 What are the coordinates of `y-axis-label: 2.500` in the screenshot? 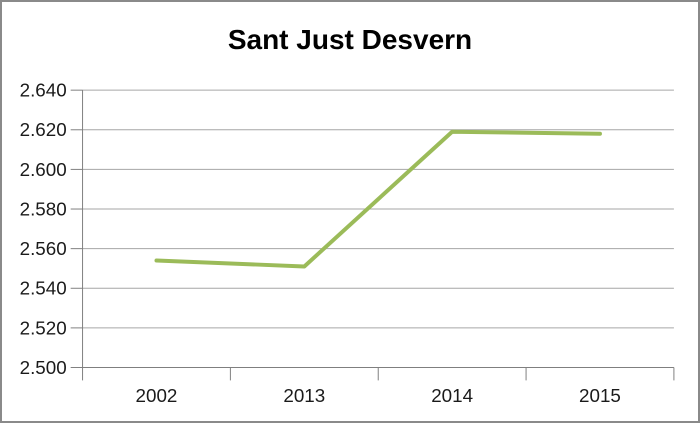 It's located at (43, 367).